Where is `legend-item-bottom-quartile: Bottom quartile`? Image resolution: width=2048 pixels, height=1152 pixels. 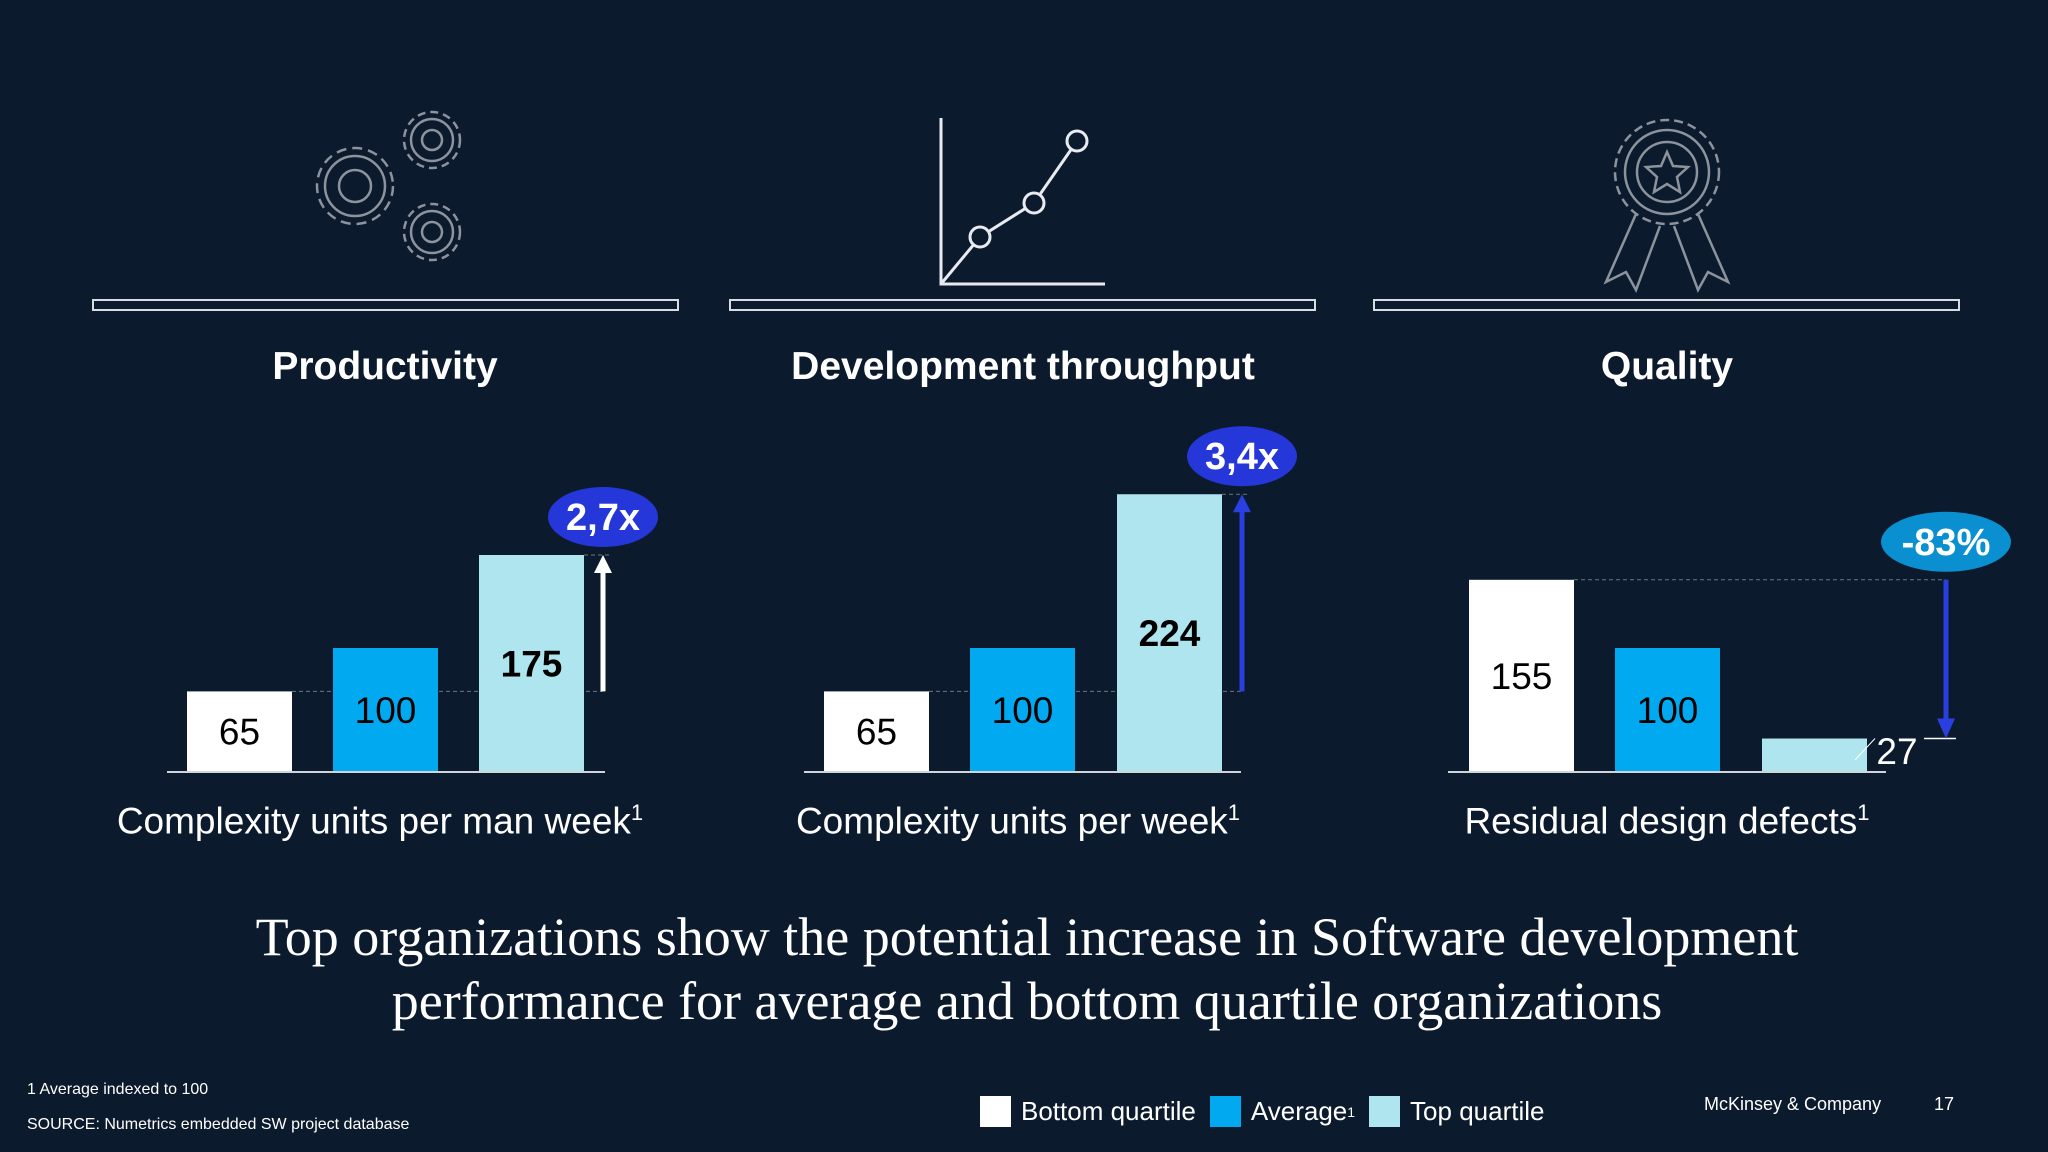 legend-item-bottom-quartile: Bottom quartile is located at coordinates (1088, 1111).